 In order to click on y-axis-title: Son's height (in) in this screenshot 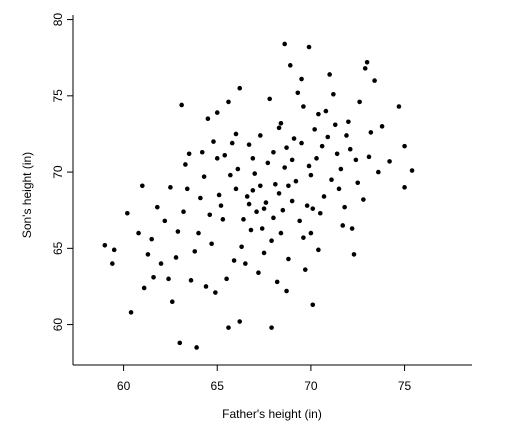, I will do `click(27, 195)`.